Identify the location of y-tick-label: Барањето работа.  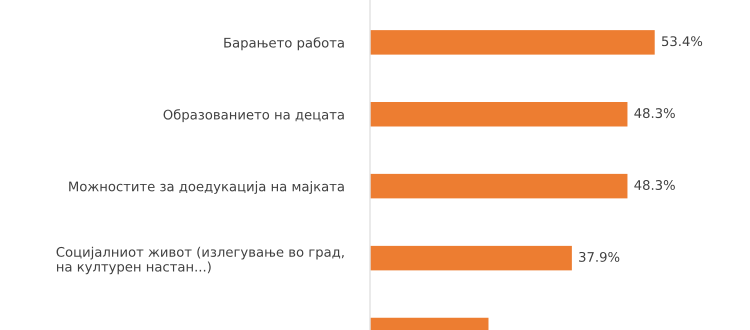
(284, 43).